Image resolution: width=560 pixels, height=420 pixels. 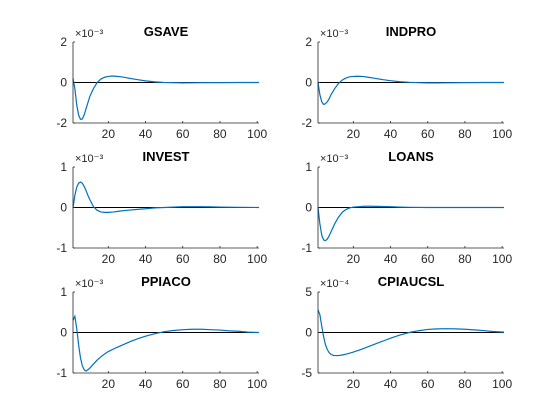 What do you see at coordinates (411, 156) in the screenshot?
I see `subplot-title: LOANS` at bounding box center [411, 156].